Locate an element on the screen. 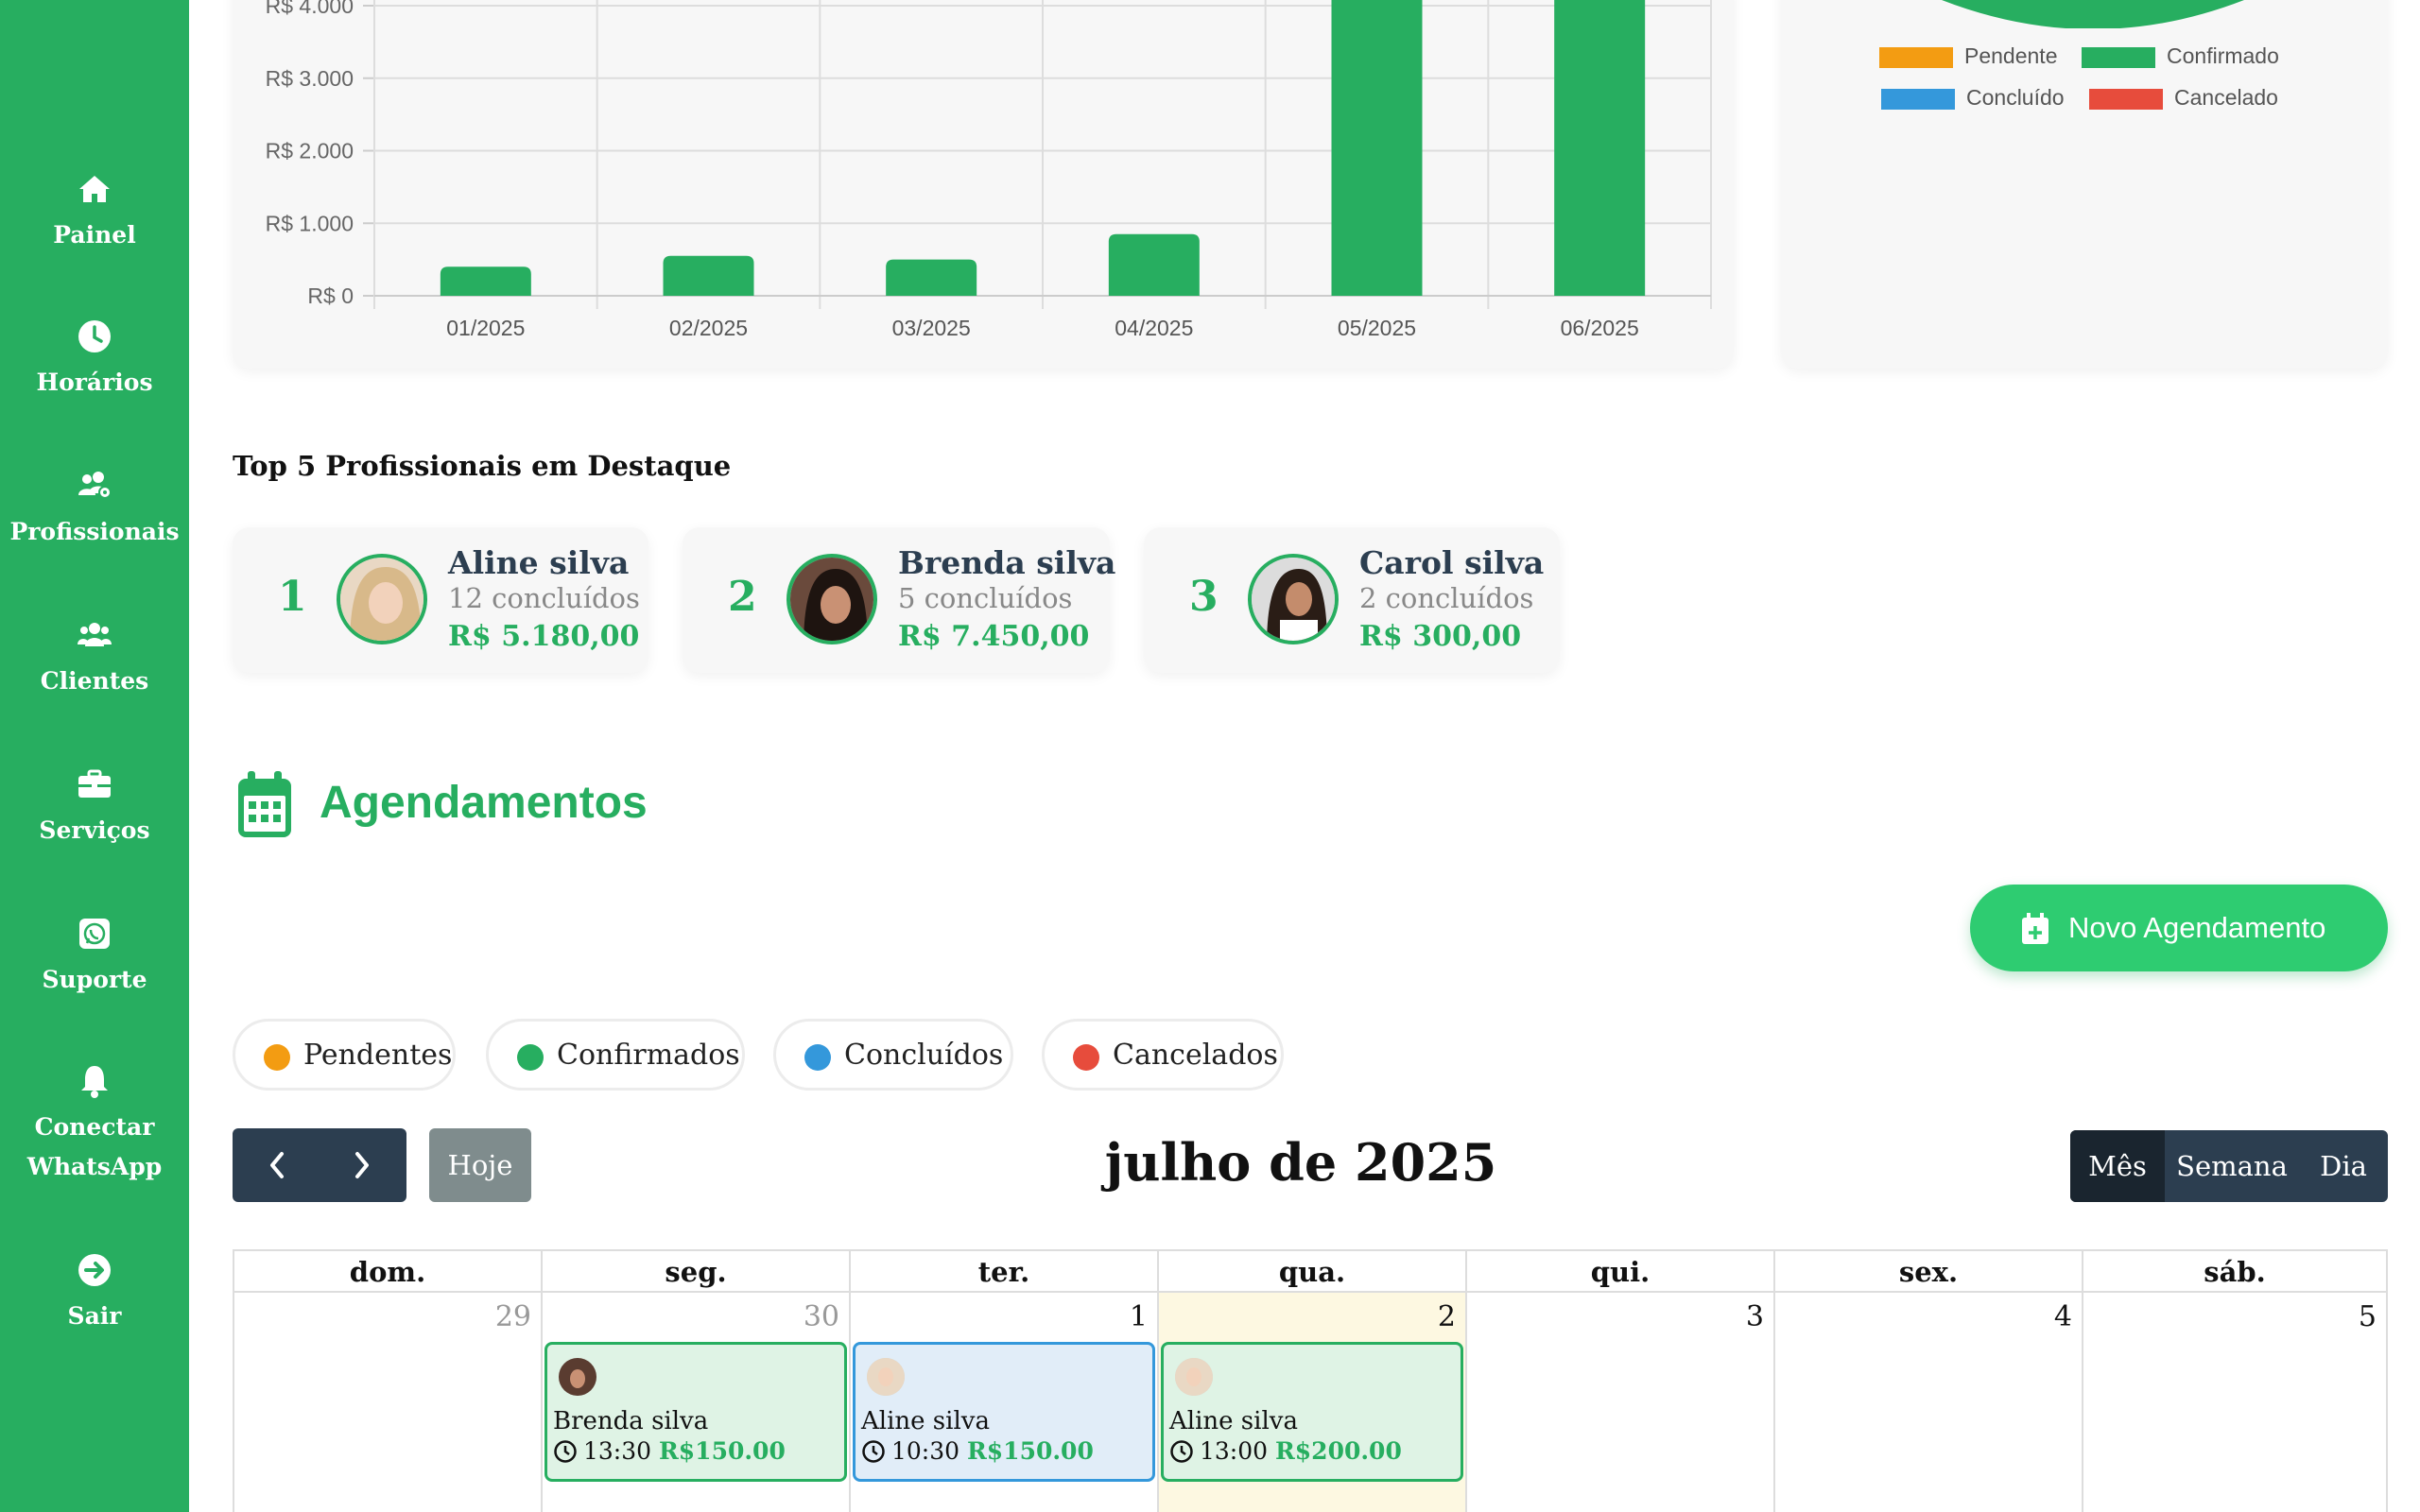 The image size is (2420, 1512). pro-name: Aline silva is located at coordinates (539, 562).